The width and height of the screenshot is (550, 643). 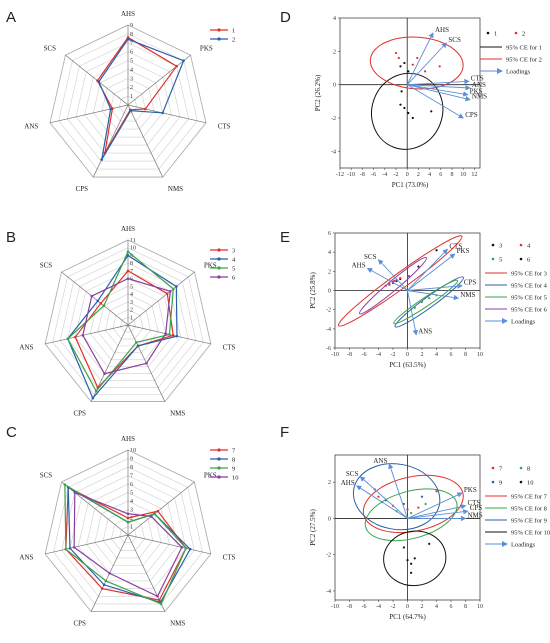 I want to click on y-tick-label: 2, so click(x=329, y=272).